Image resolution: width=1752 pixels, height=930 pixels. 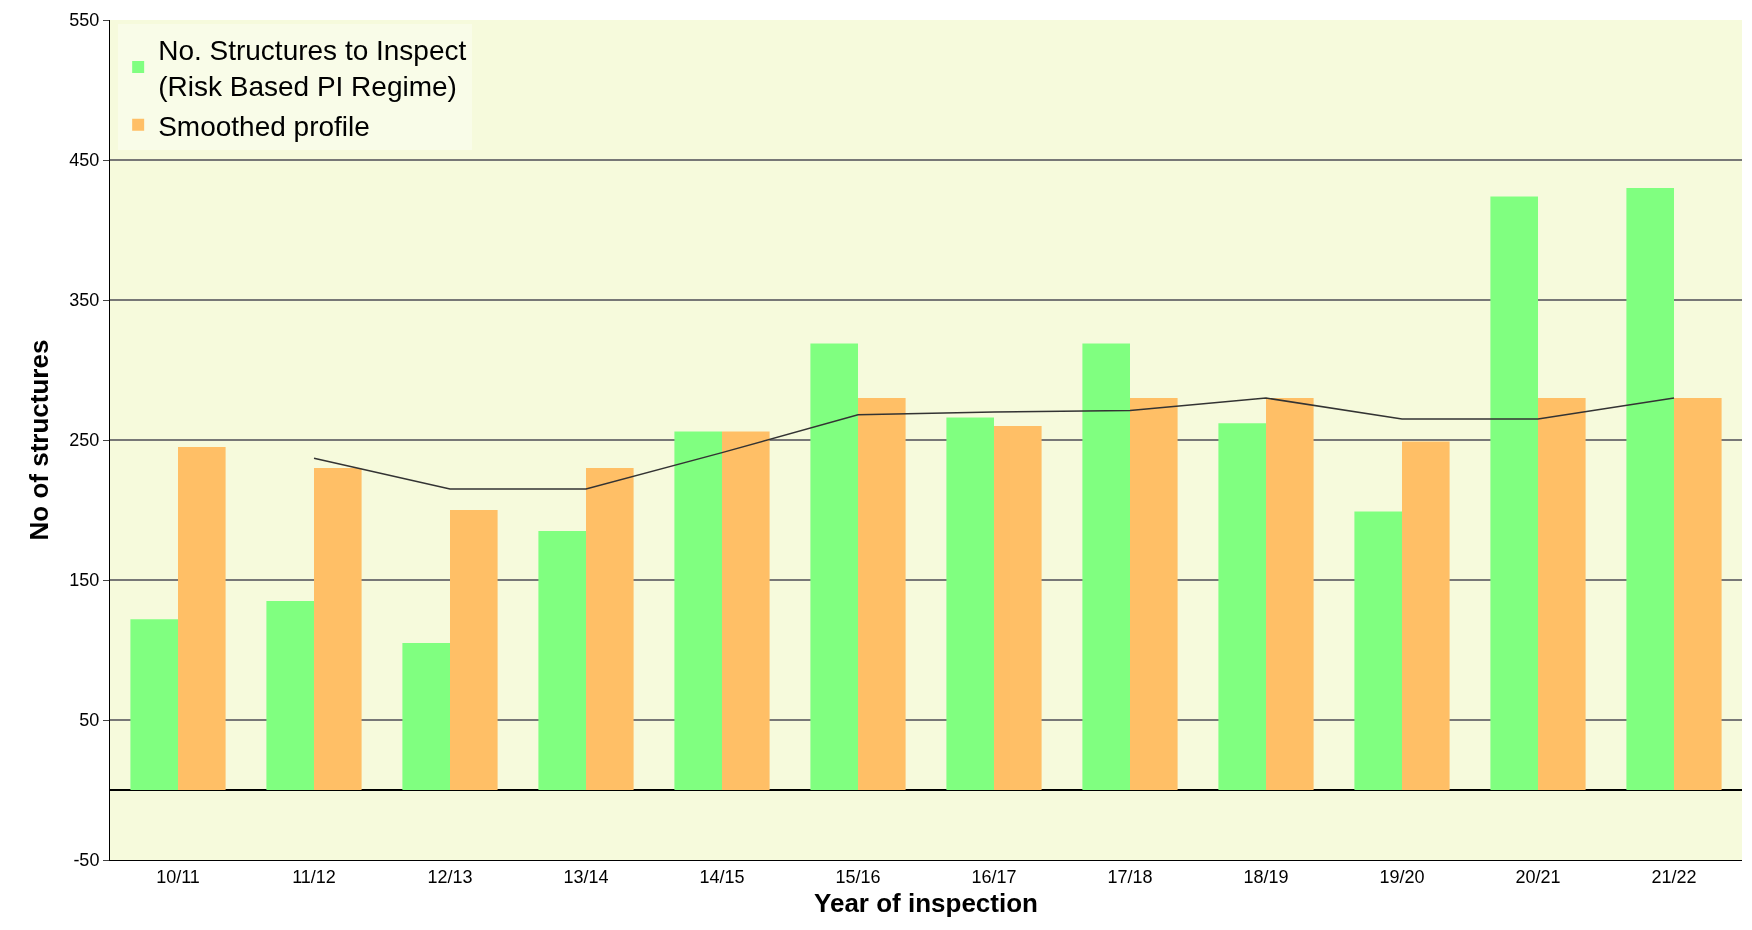 I want to click on y-tick-label: 350, so click(x=84, y=300).